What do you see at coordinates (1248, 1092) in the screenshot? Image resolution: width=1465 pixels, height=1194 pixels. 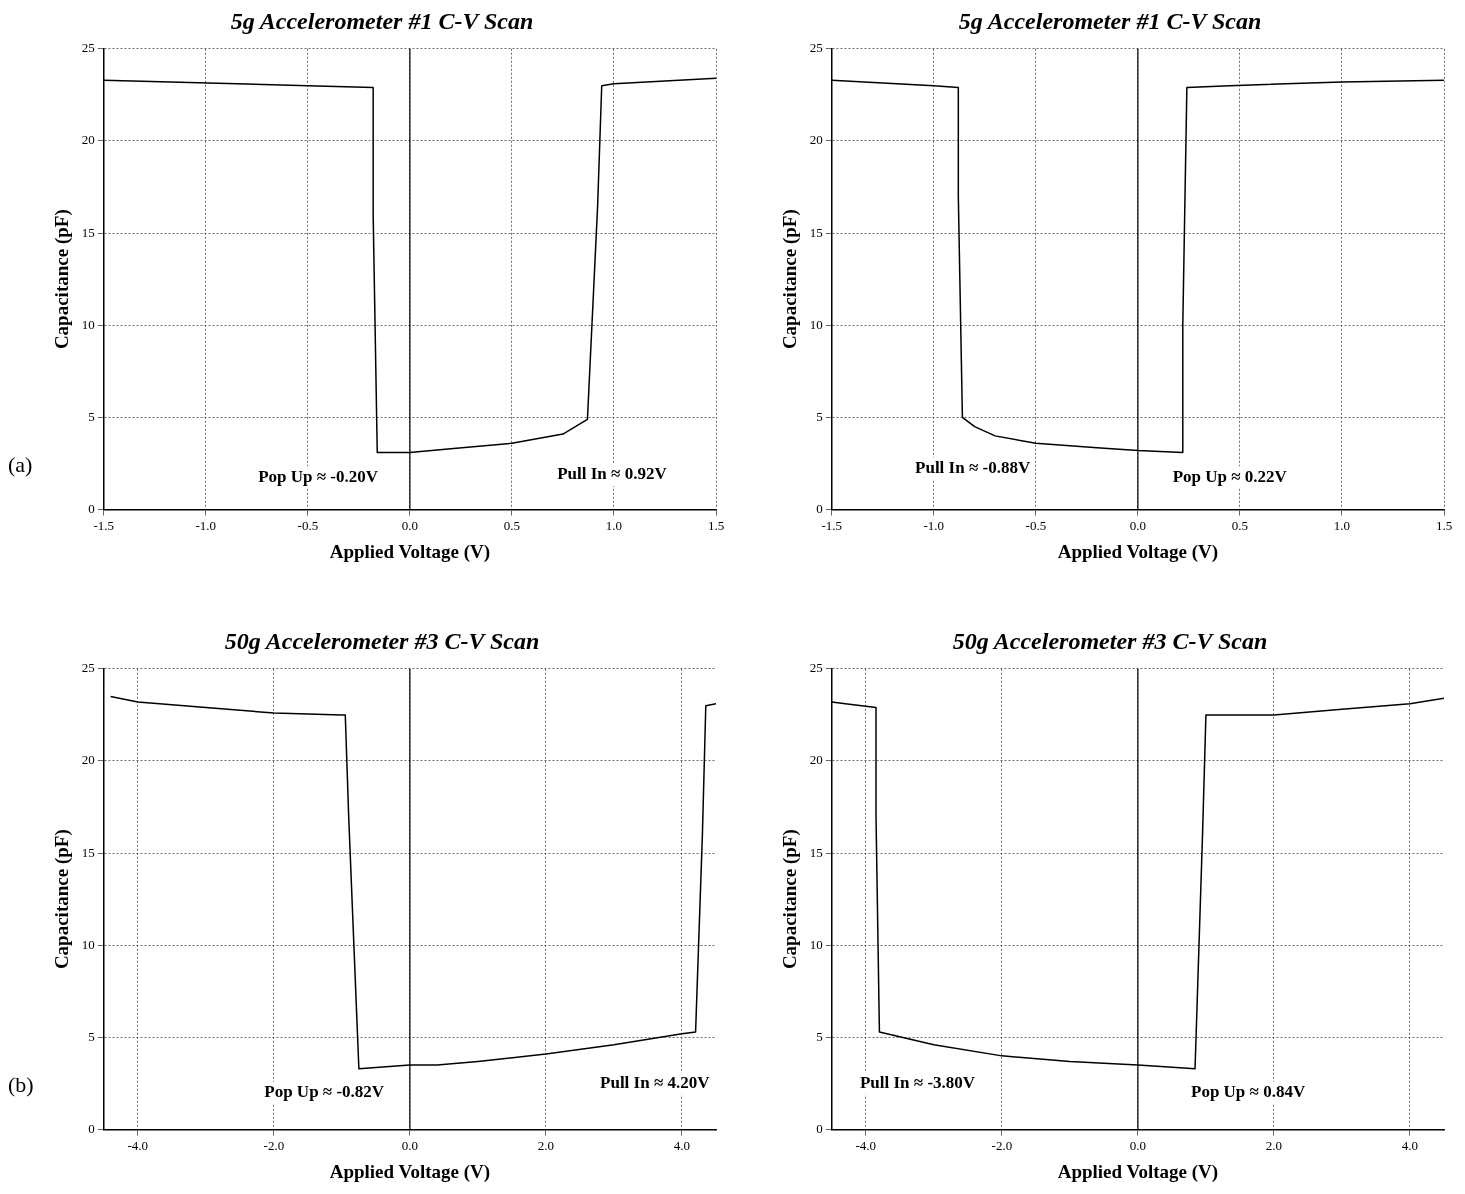 I see `annotation: Pop Up ≈ 0.84V` at bounding box center [1248, 1092].